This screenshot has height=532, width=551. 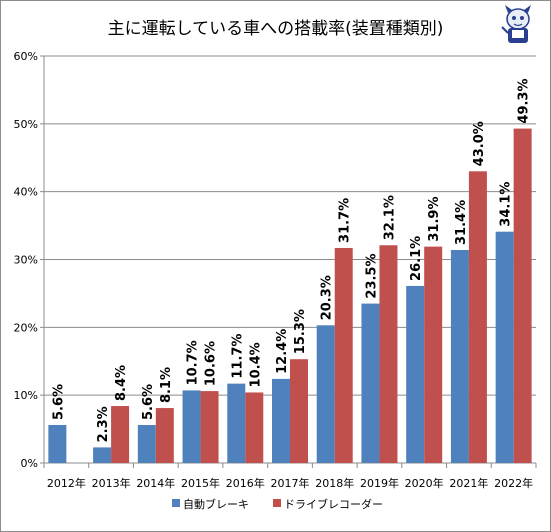 I want to click on data-label: 10.7%, so click(x=193, y=362).